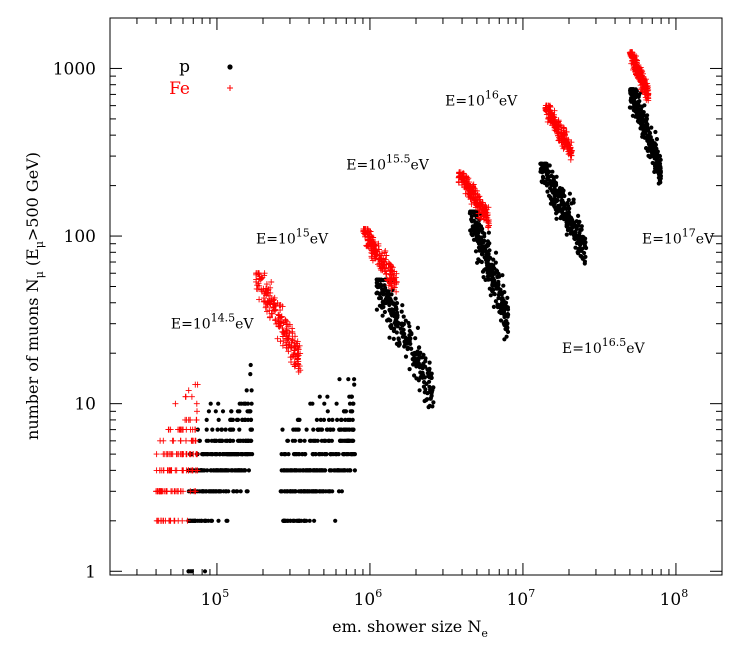  Describe the element at coordinates (74, 69) in the screenshot. I see `y-tick-label: 1000` at that location.